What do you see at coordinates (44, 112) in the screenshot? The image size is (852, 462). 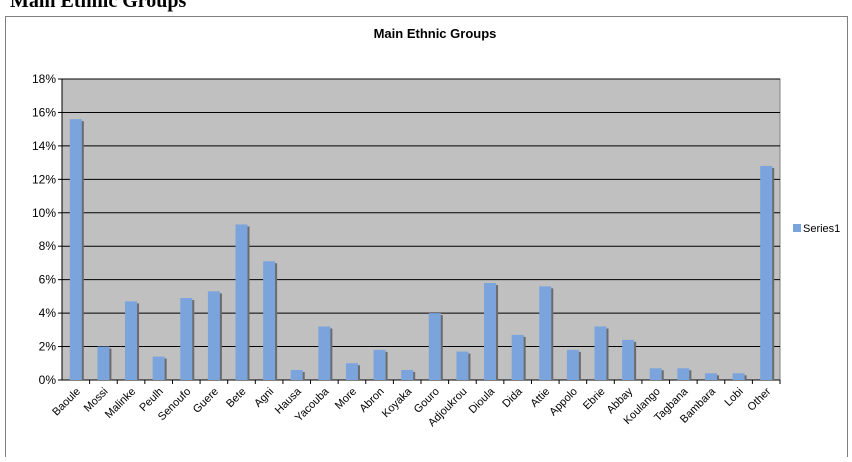 I see `y-tick-label: 16%` at bounding box center [44, 112].